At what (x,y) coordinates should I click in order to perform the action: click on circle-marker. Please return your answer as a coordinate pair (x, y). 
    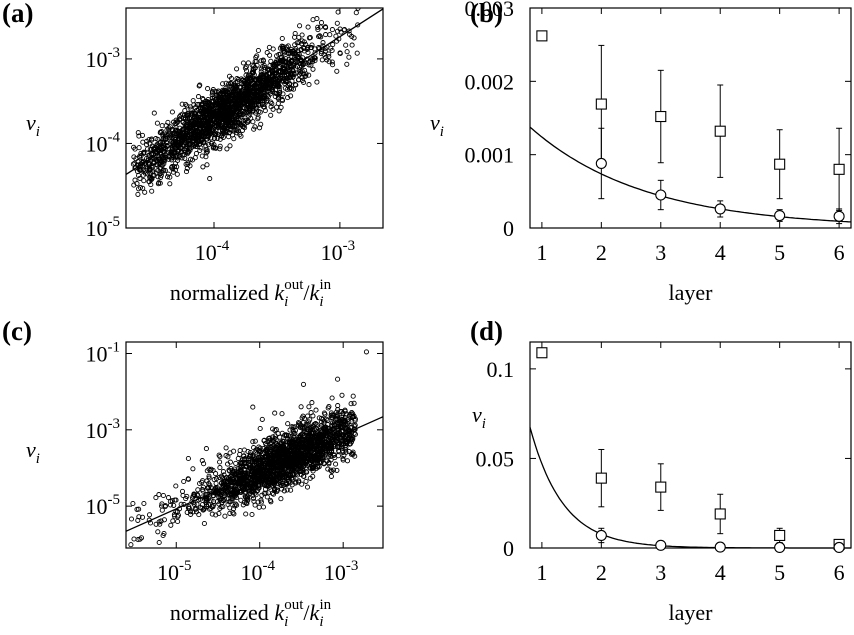
    Looking at the image, I should click on (780, 215).